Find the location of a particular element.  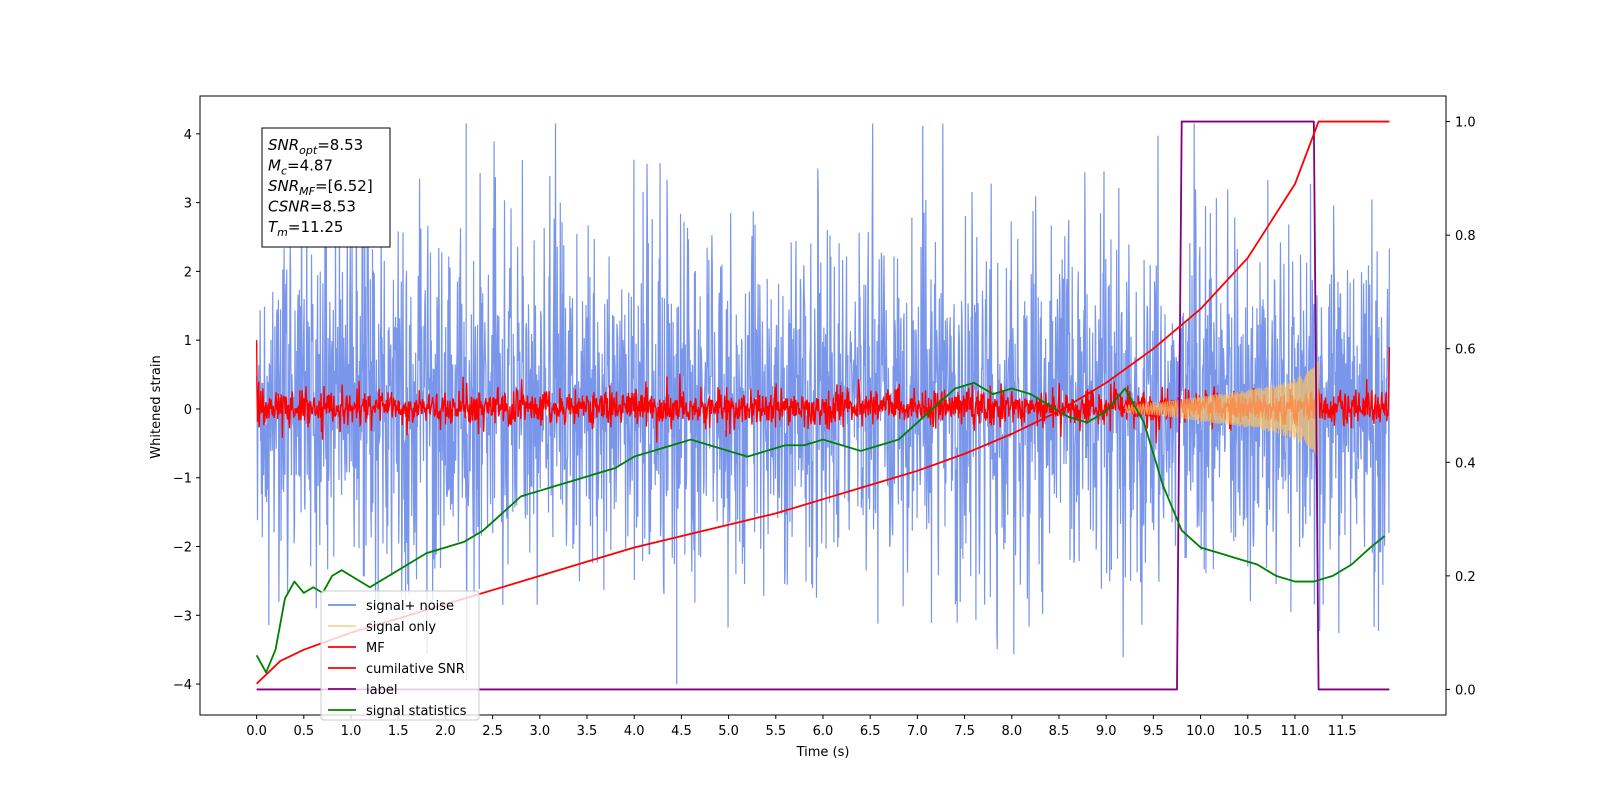

legend-label: cumilative SNR is located at coordinates (415, 669).